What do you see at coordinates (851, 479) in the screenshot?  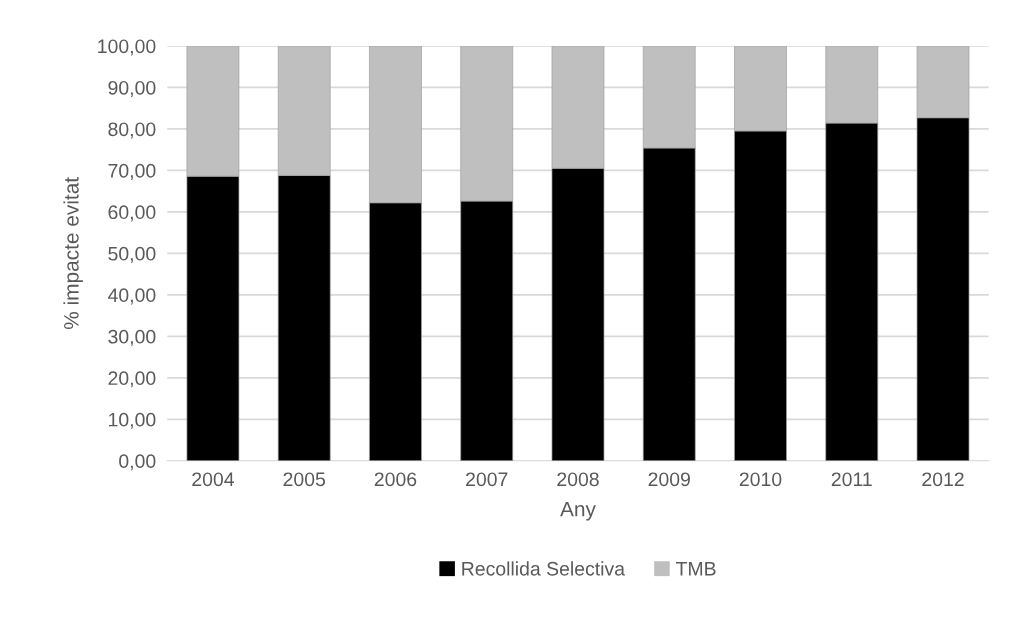 I see `x-tick-label: 2011` at bounding box center [851, 479].